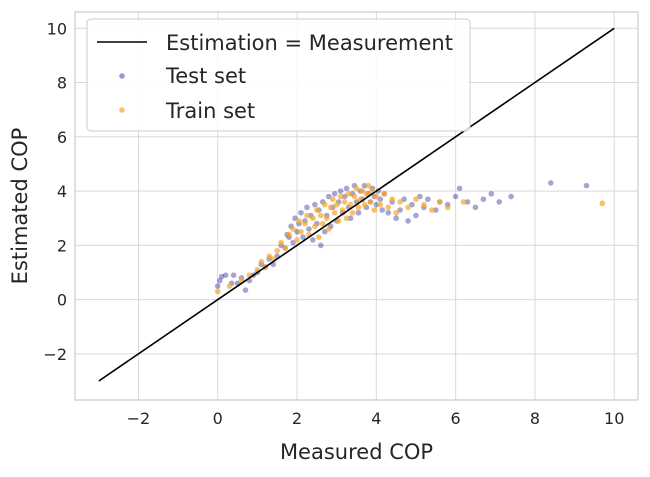 The image size is (650, 477). Describe the element at coordinates (55, 354) in the screenshot. I see `y-tick-label: −2` at that location.